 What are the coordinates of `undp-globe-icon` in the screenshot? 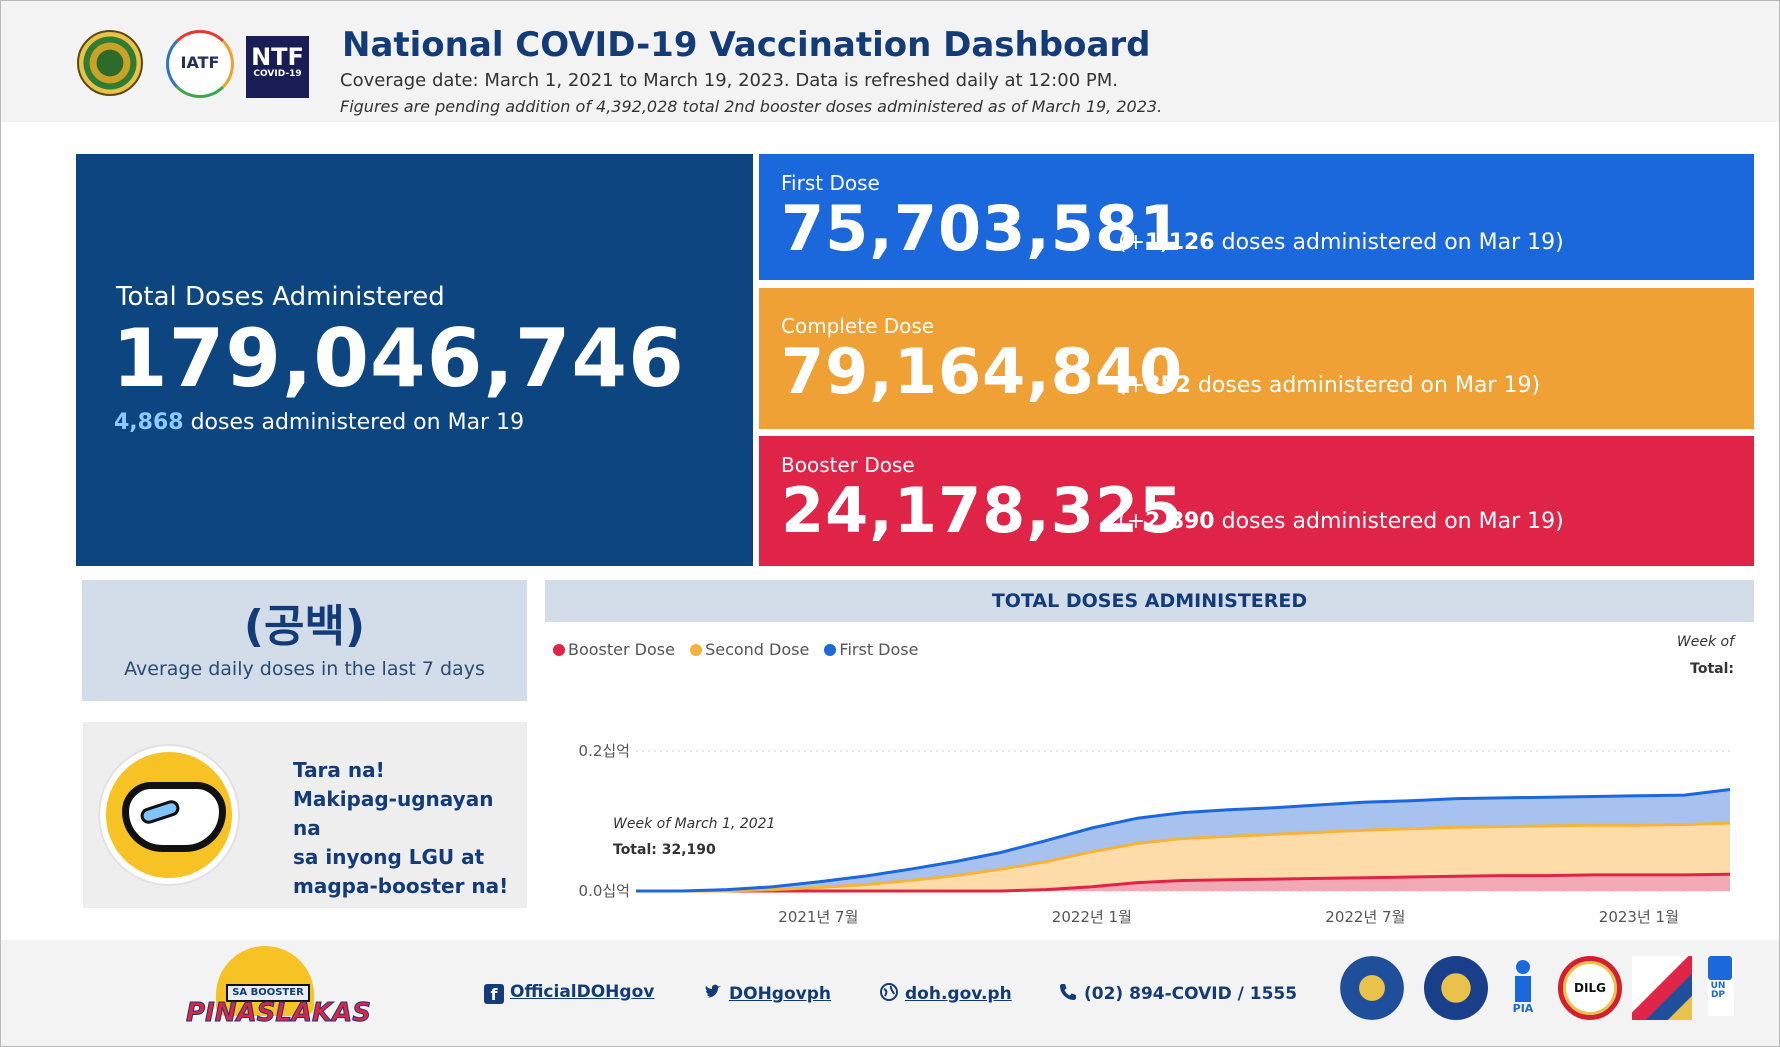 It's located at (1720, 968).